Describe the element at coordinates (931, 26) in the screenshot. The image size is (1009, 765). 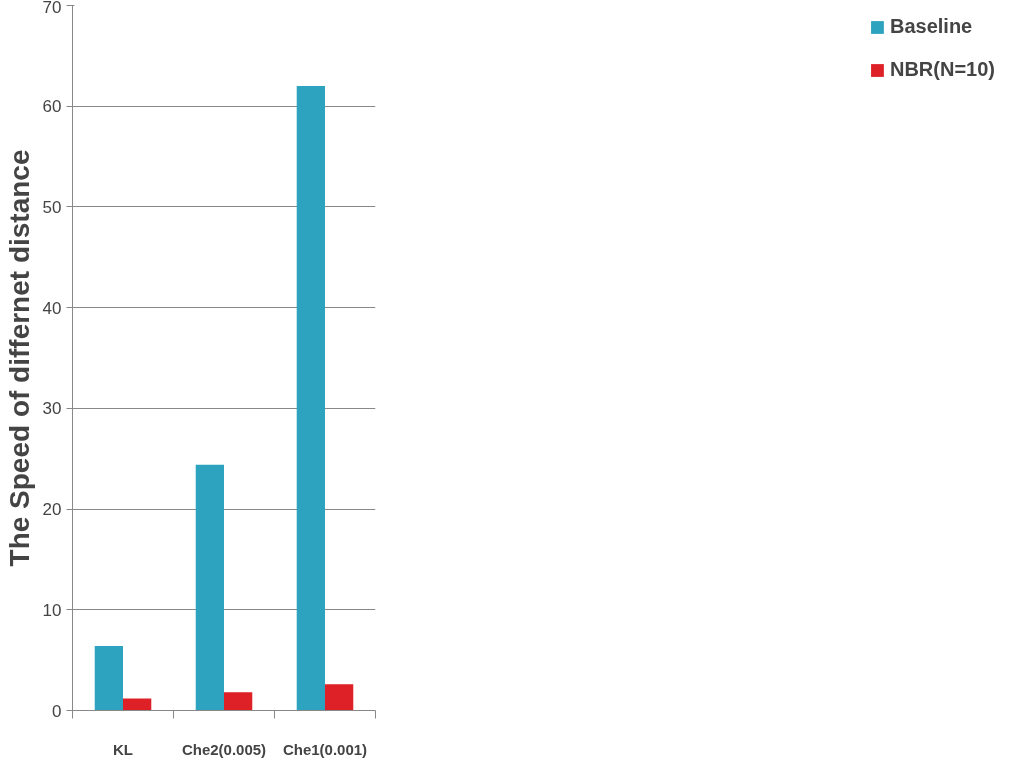
I see `legend-label: Baseline` at that location.